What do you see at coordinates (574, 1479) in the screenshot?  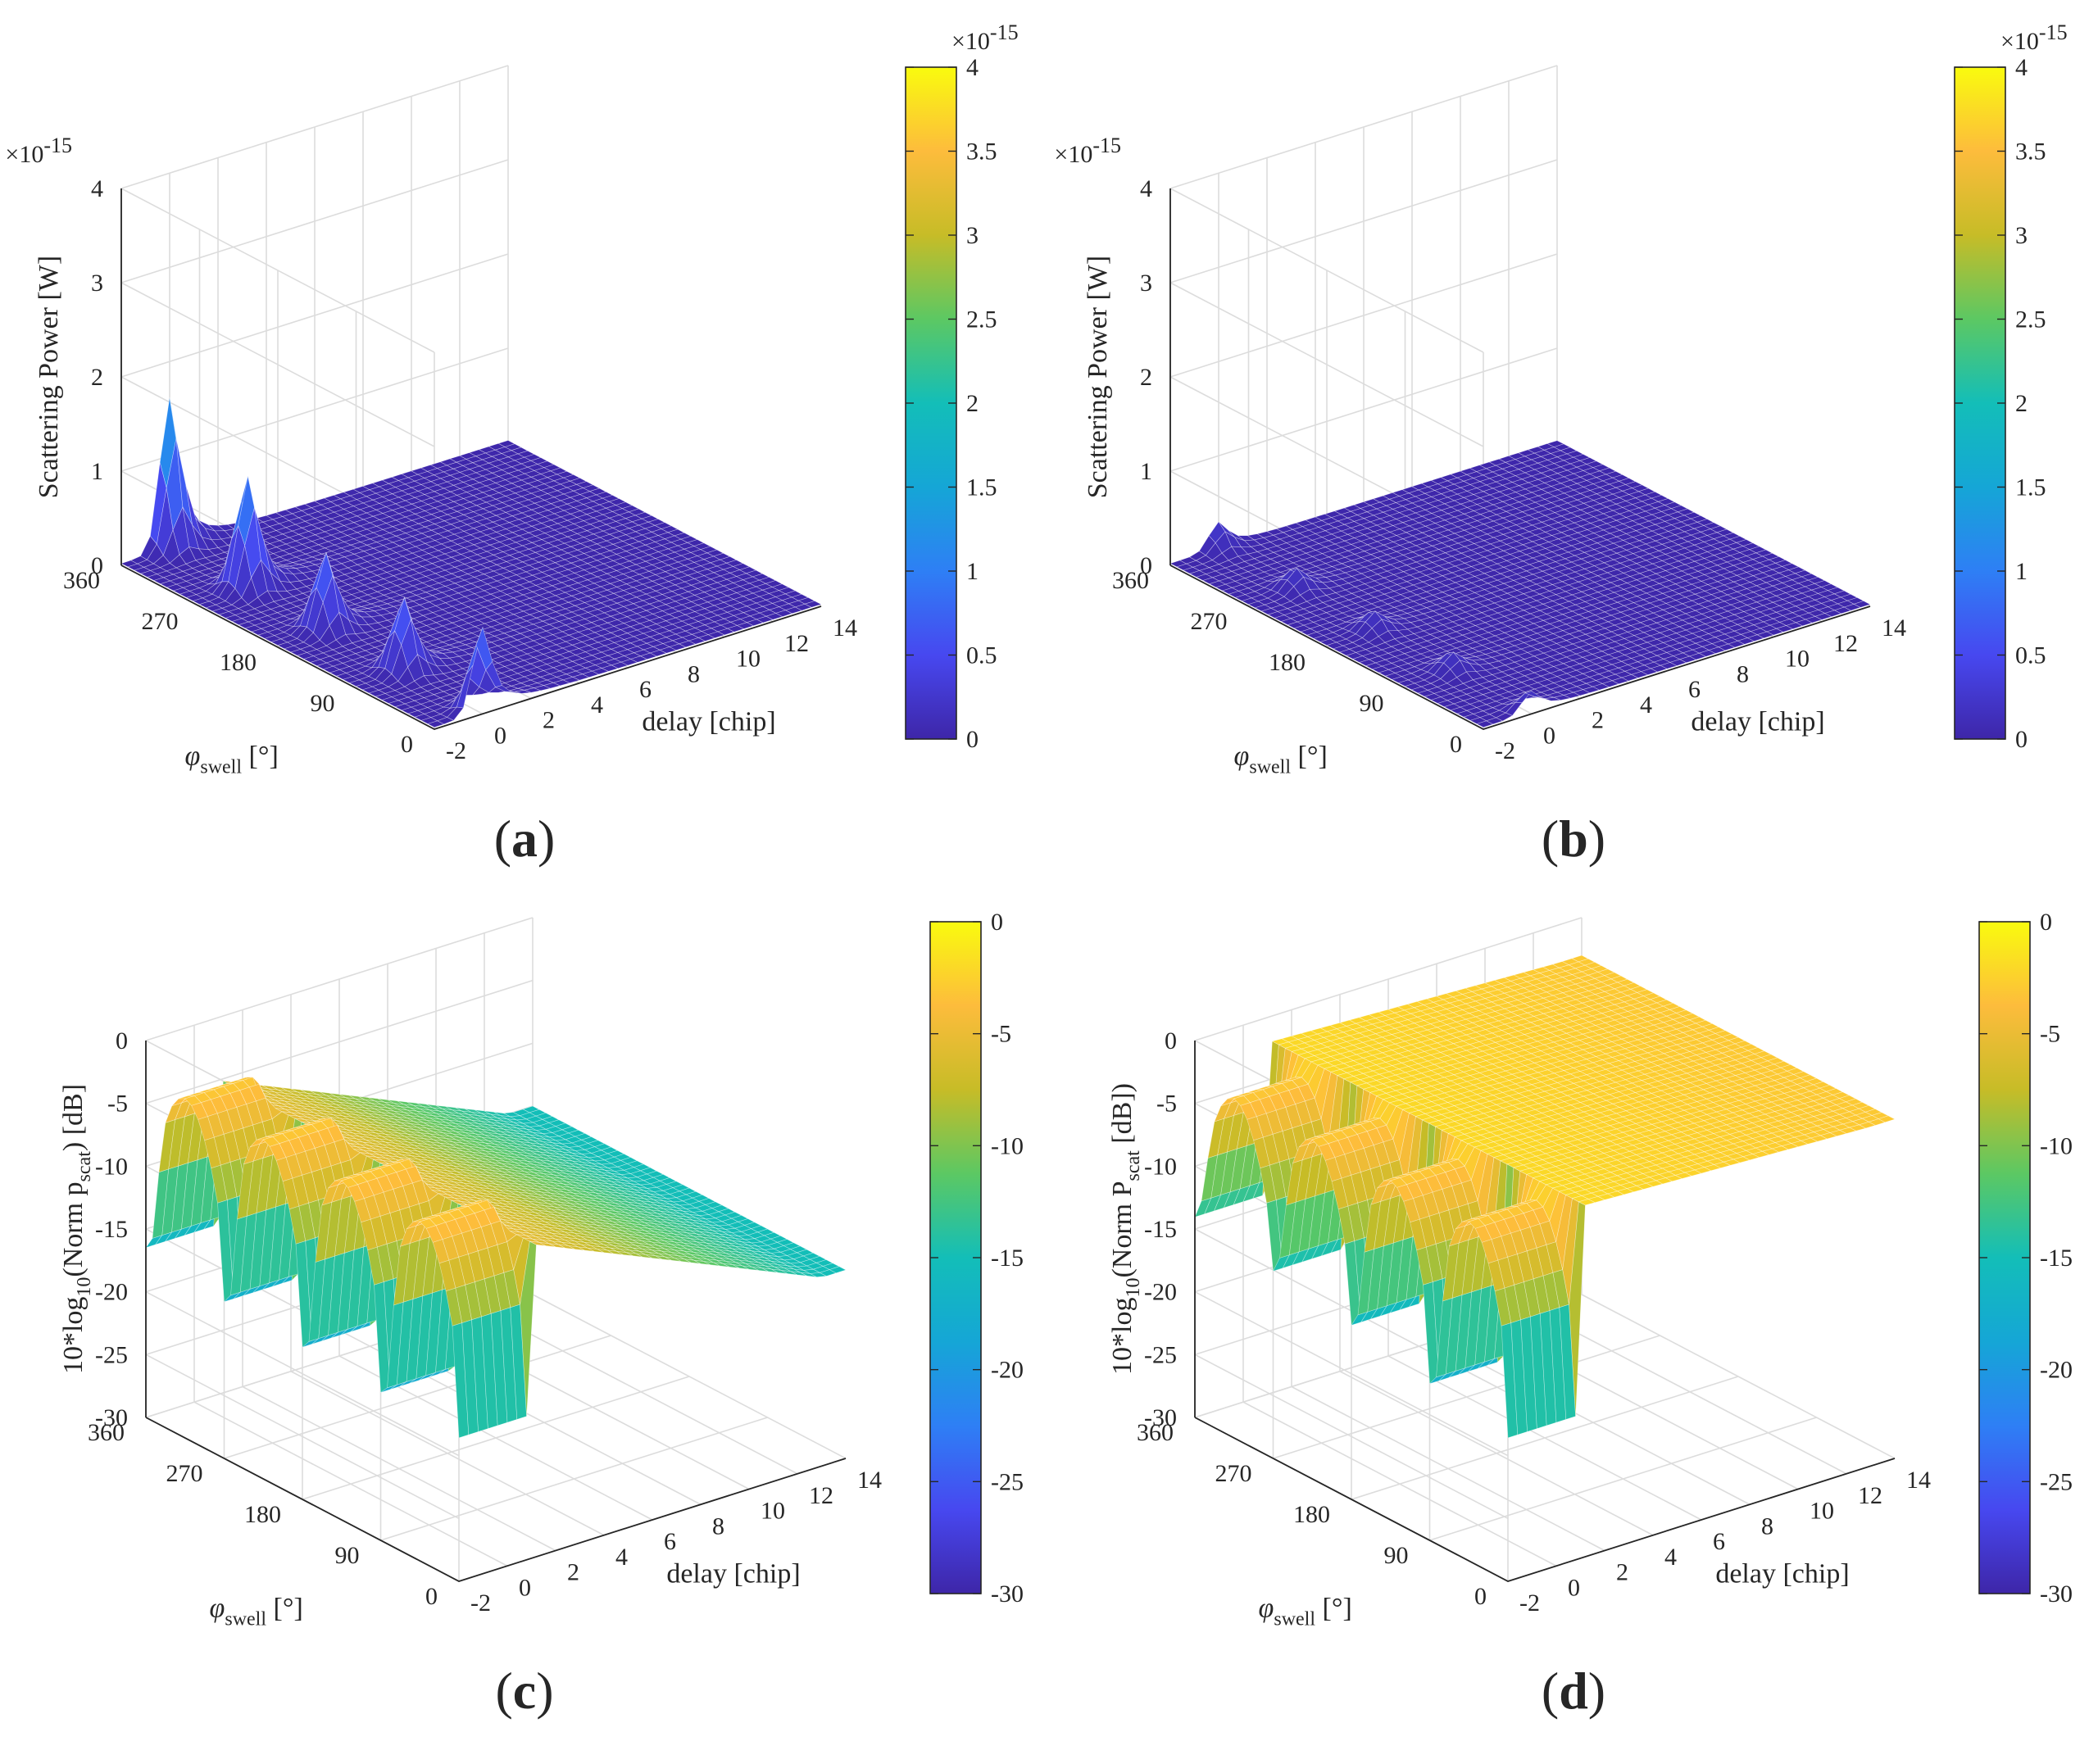 I see `gridline-y` at bounding box center [574, 1479].